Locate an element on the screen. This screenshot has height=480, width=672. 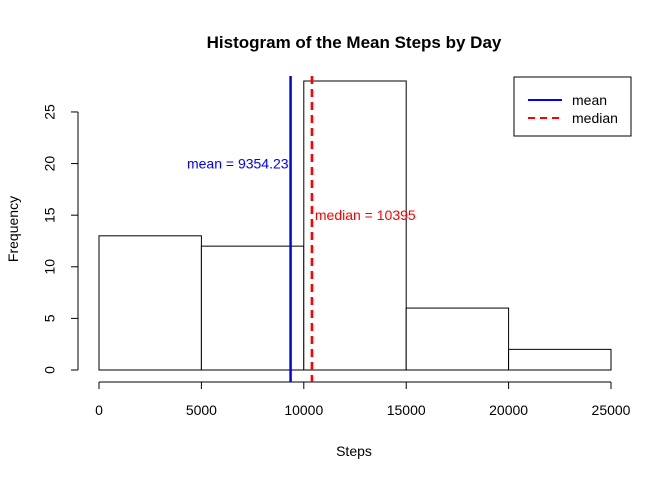
legend-median-label: median is located at coordinates (595, 118).